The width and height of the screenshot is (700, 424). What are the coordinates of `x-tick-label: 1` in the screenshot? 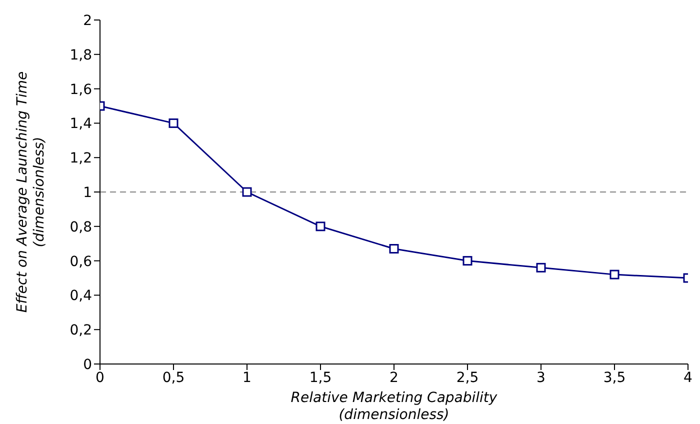 It's located at (247, 378).